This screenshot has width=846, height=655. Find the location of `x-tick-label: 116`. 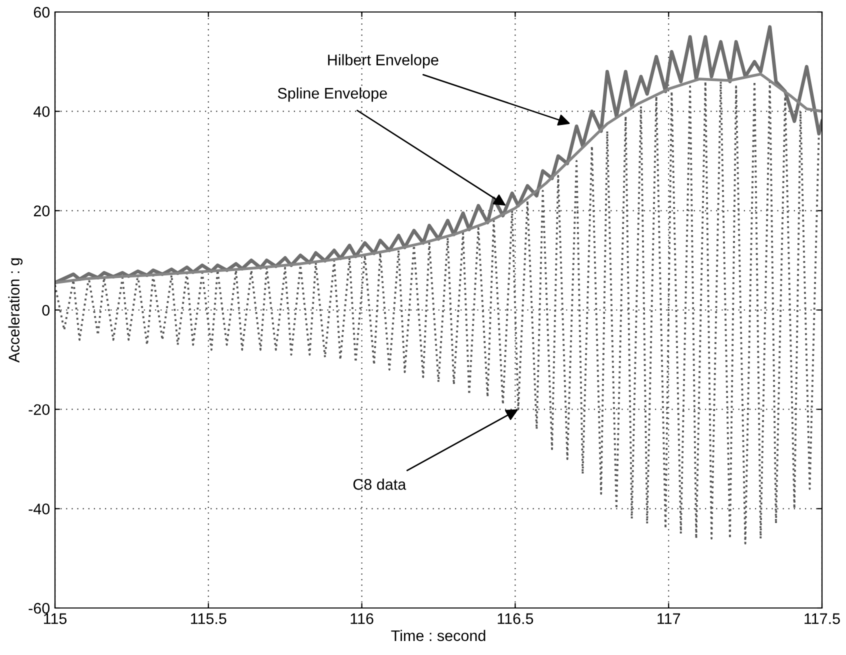

x-tick-label: 116 is located at coordinates (362, 618).